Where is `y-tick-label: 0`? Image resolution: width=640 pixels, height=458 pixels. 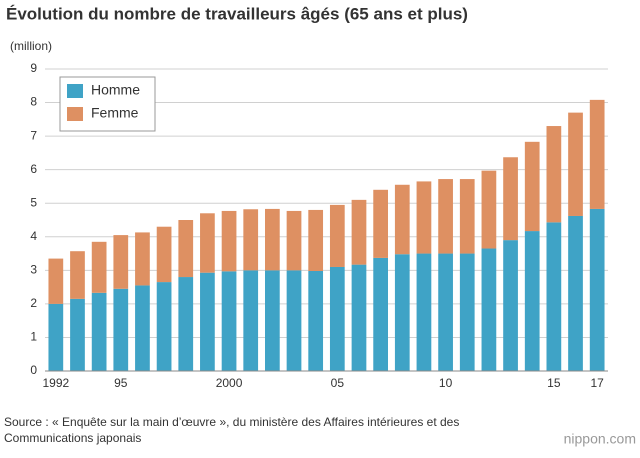
y-tick-label: 0 is located at coordinates (33, 370).